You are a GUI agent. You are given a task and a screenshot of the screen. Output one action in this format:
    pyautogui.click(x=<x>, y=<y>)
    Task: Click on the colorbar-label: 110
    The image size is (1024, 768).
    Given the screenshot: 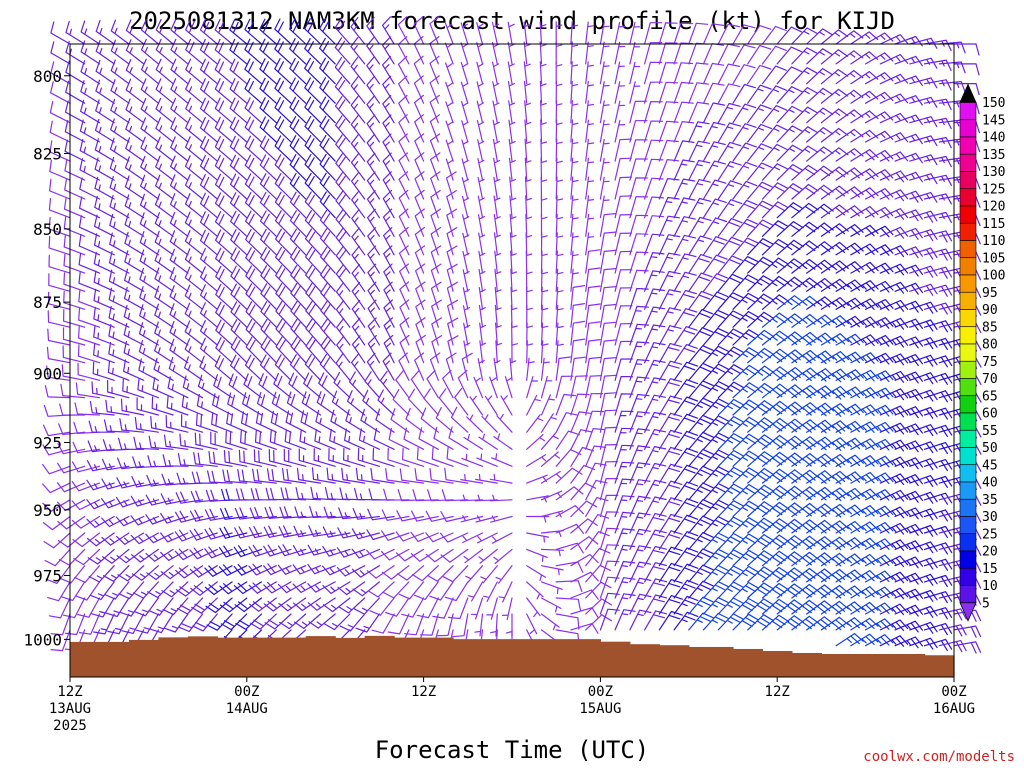 What is the action you would take?
    pyautogui.click(x=993, y=241)
    